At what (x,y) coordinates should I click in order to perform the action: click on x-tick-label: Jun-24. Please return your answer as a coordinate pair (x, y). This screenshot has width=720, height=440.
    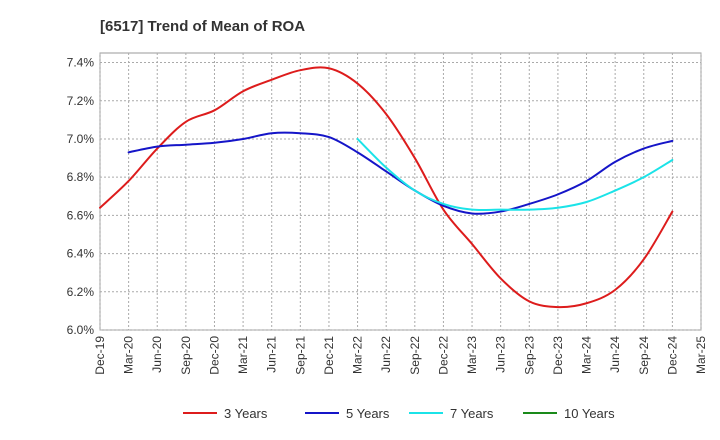
    Looking at the image, I should click on (615, 354).